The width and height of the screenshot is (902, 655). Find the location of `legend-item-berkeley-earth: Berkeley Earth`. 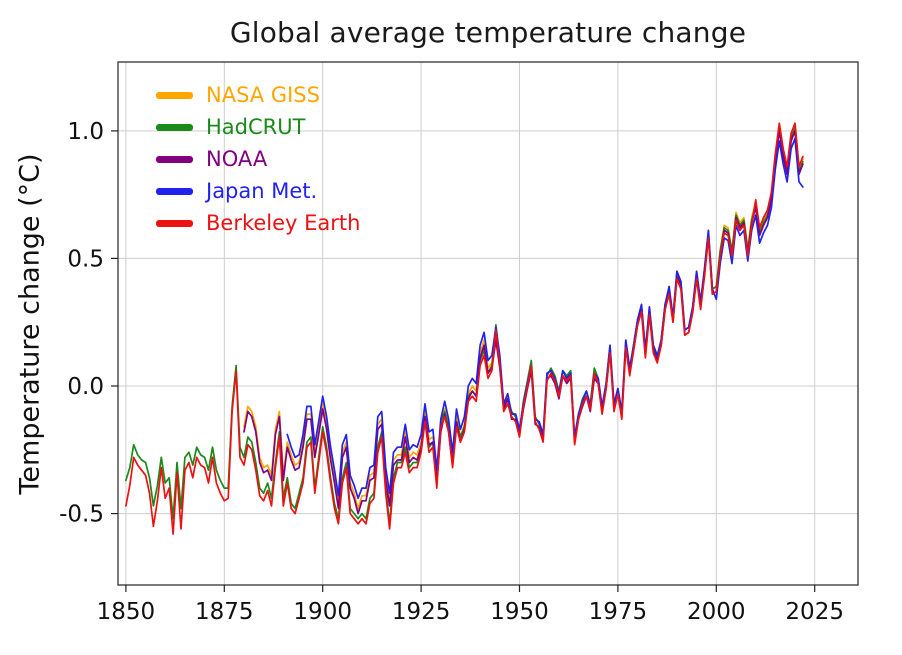

legend-item-berkeley-earth: Berkeley Earth is located at coordinates (258, 223).